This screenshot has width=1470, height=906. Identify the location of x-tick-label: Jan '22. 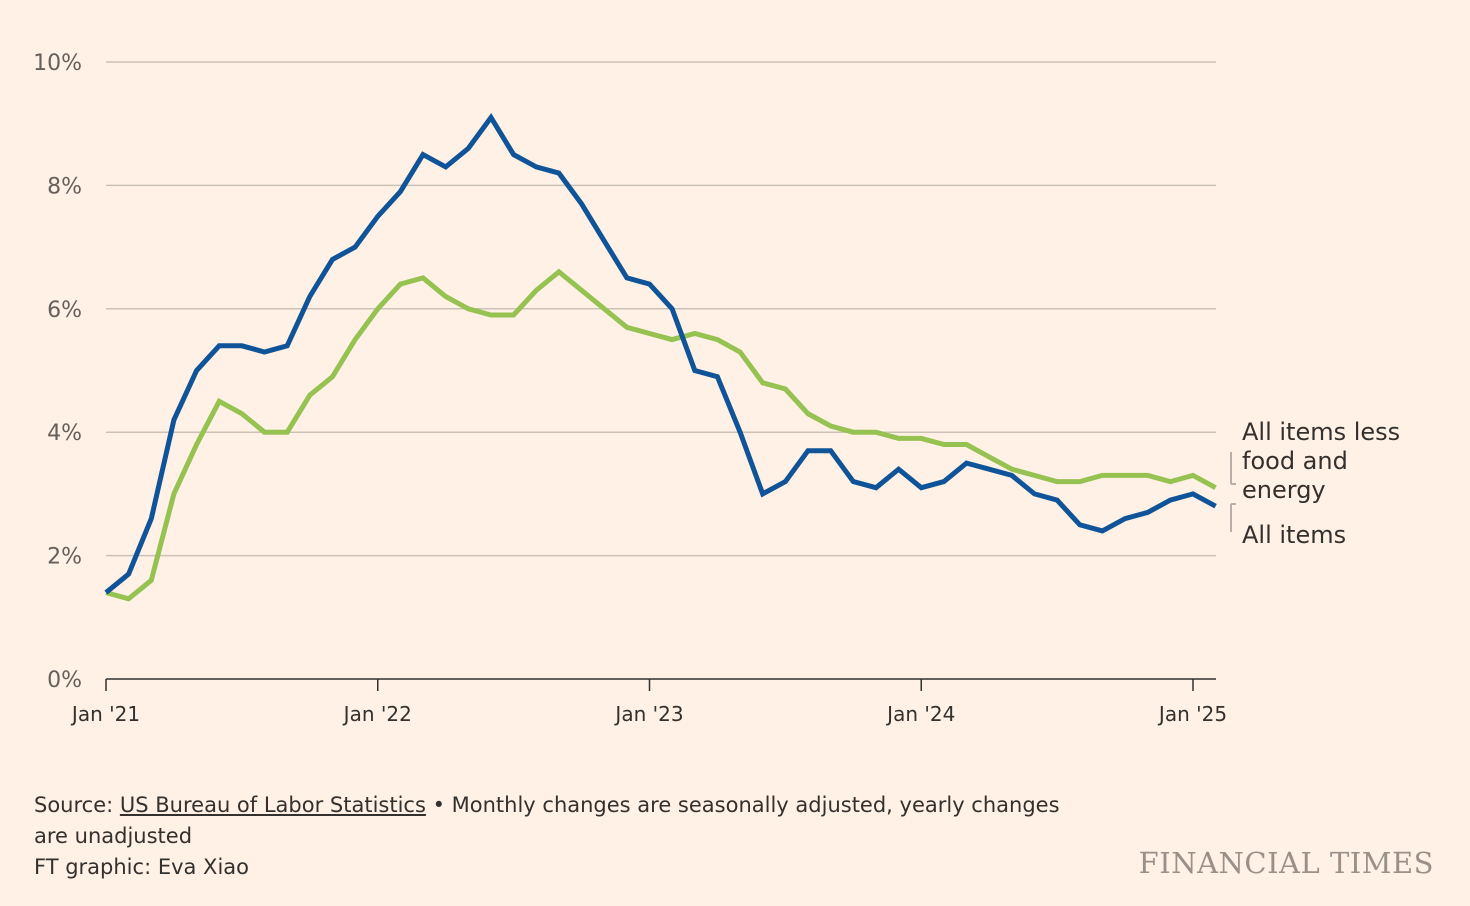
(377, 714).